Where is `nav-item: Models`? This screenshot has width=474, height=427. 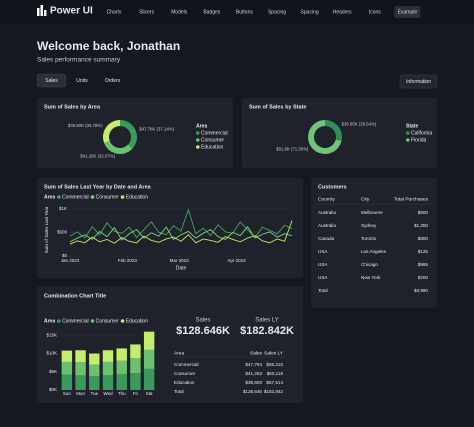
nav-item: Models is located at coordinates (179, 12).